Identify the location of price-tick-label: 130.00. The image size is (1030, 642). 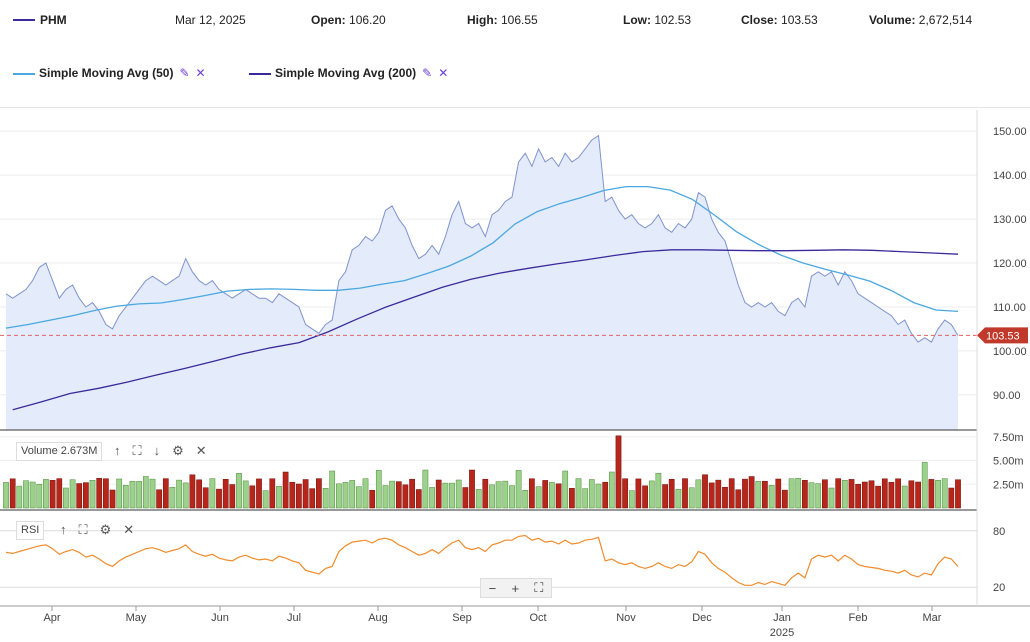
(1010, 220).